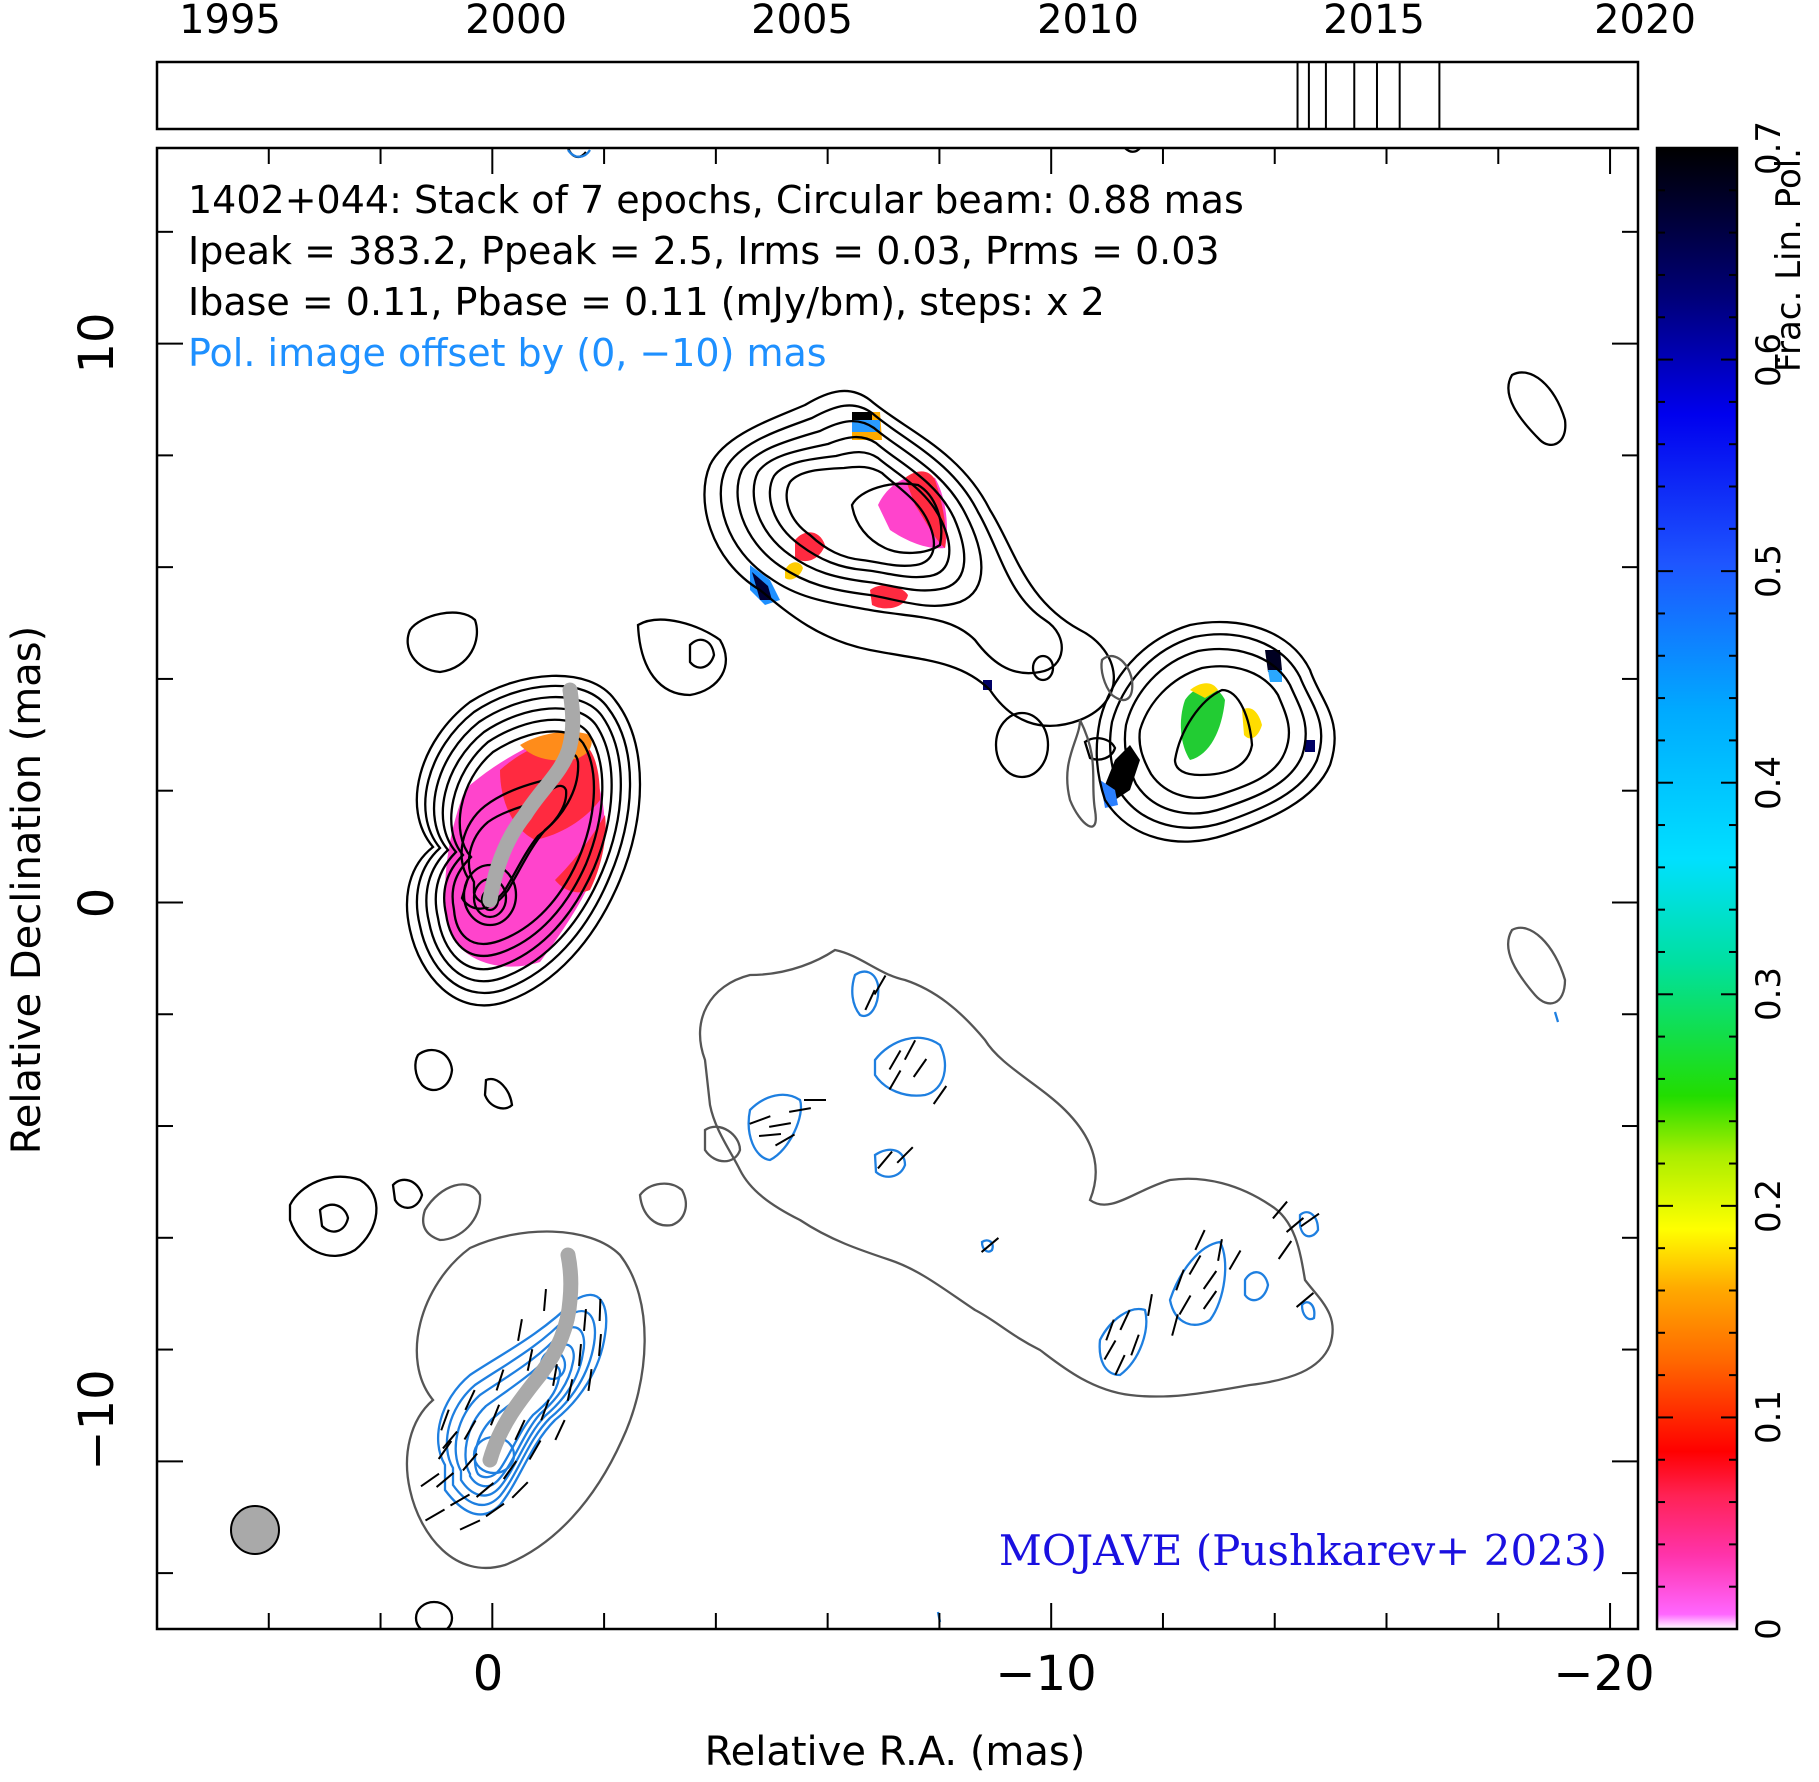 This screenshot has height=1782, width=1819. Describe the element at coordinates (1769, 571) in the screenshot. I see `colorbar-tick-label: 0.5` at that location.